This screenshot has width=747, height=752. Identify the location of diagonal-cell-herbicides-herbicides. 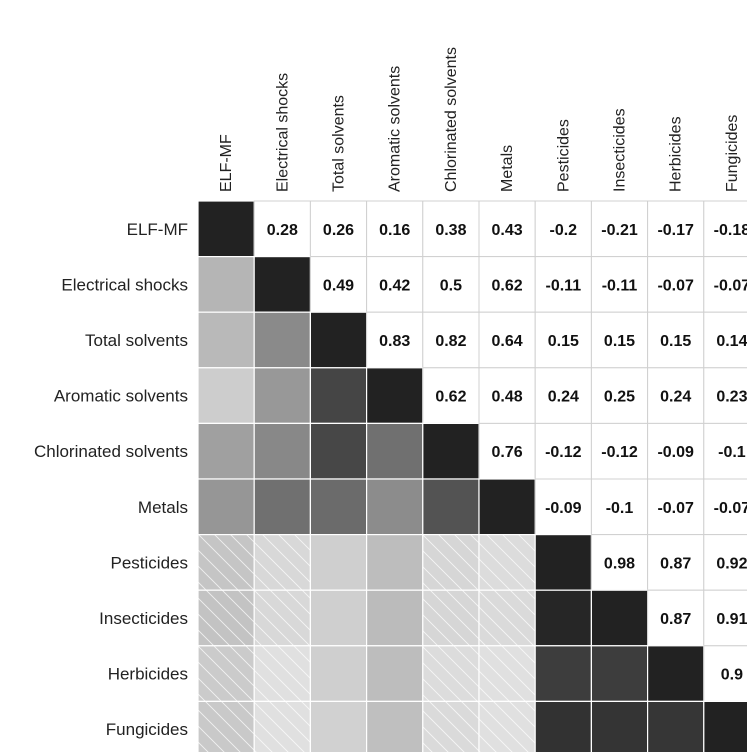
(675, 673).